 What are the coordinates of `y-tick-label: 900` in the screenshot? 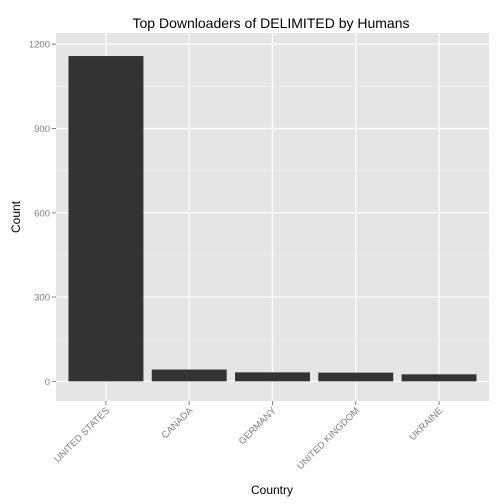 It's located at (42, 129).